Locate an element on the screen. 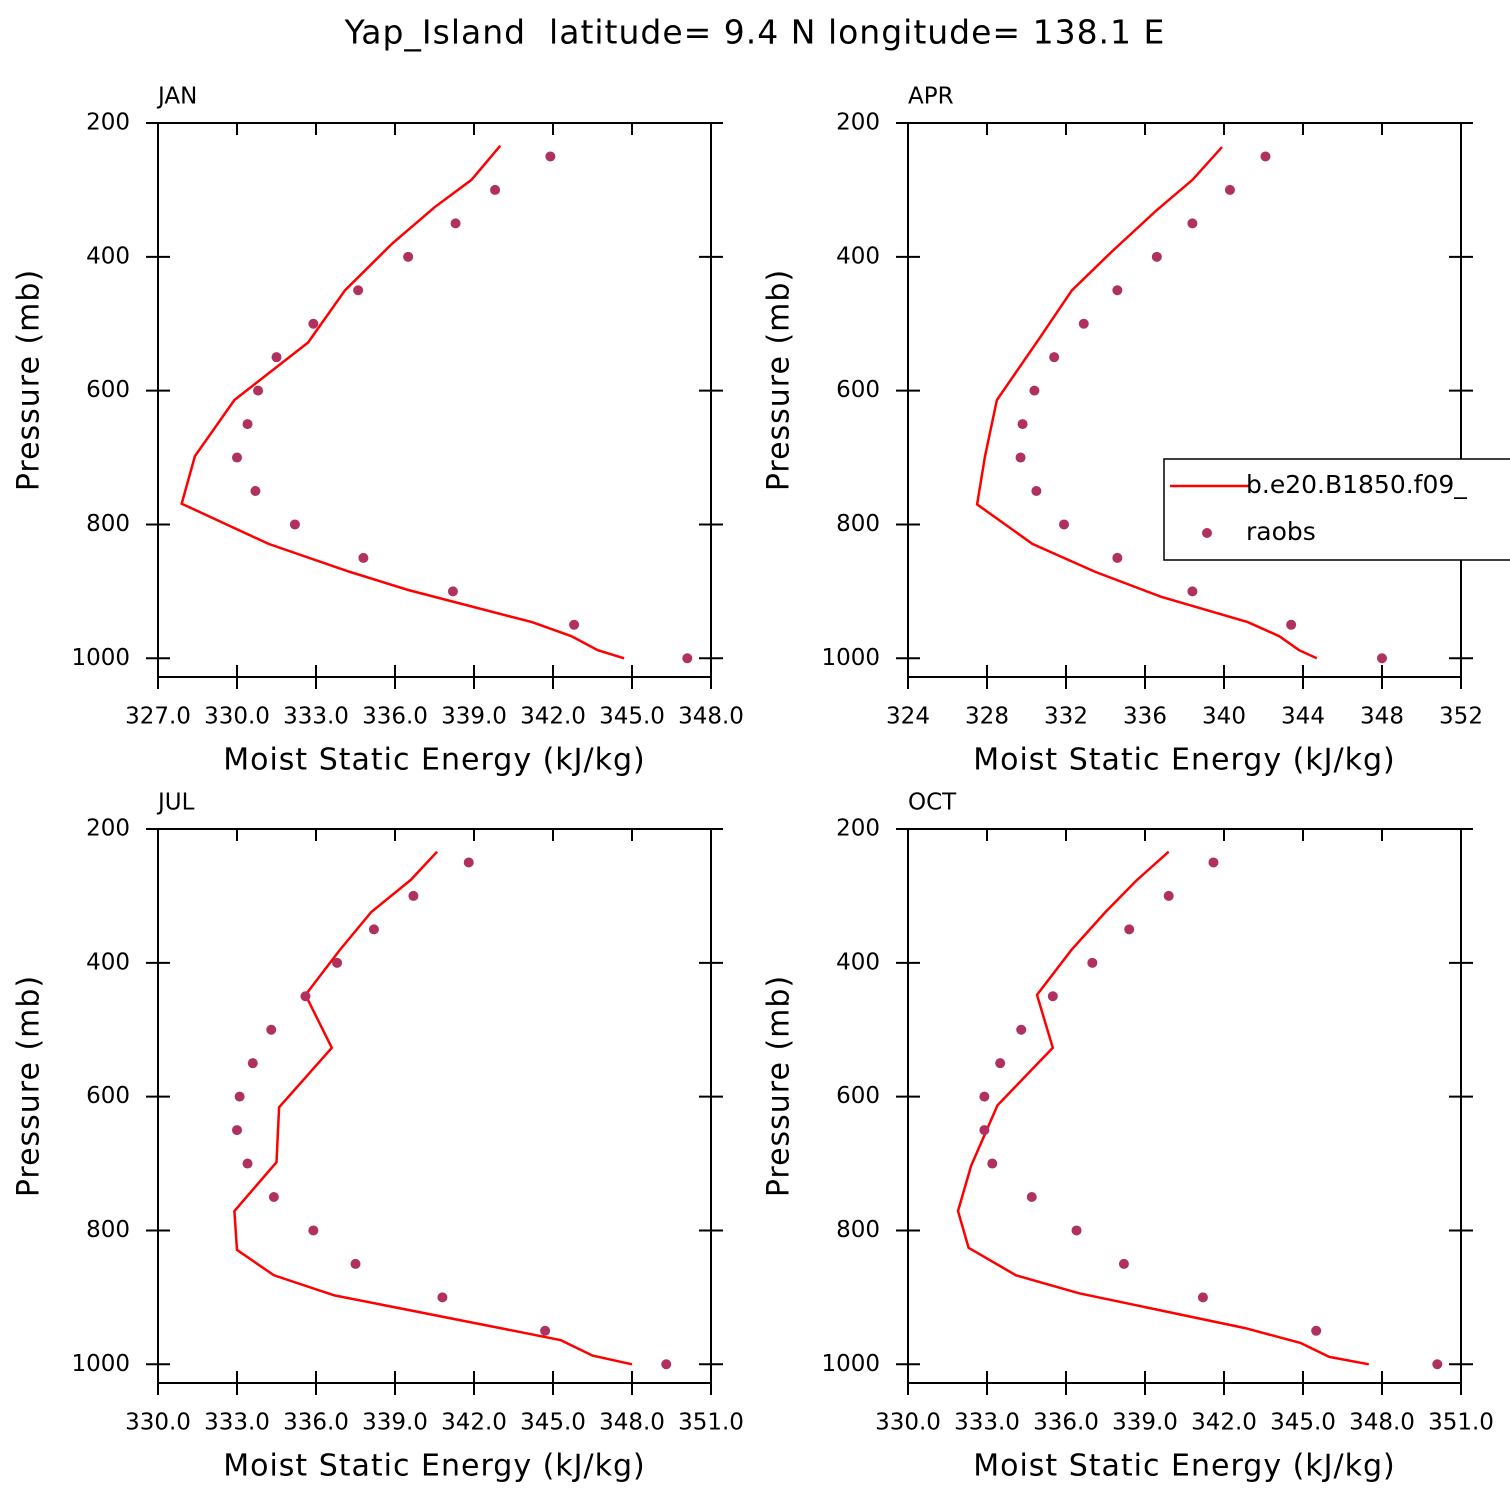  x-tick-label: 336.0 is located at coordinates (1066, 1423).